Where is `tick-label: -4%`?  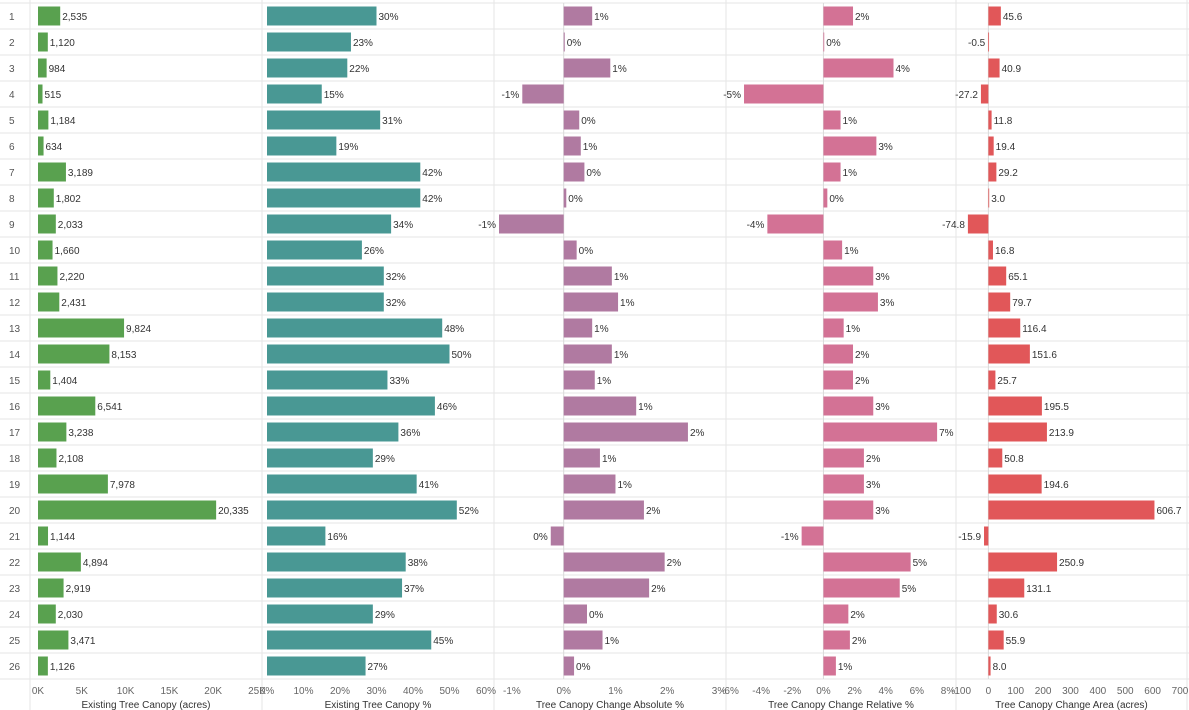 tick-label: -4% is located at coordinates (761, 691).